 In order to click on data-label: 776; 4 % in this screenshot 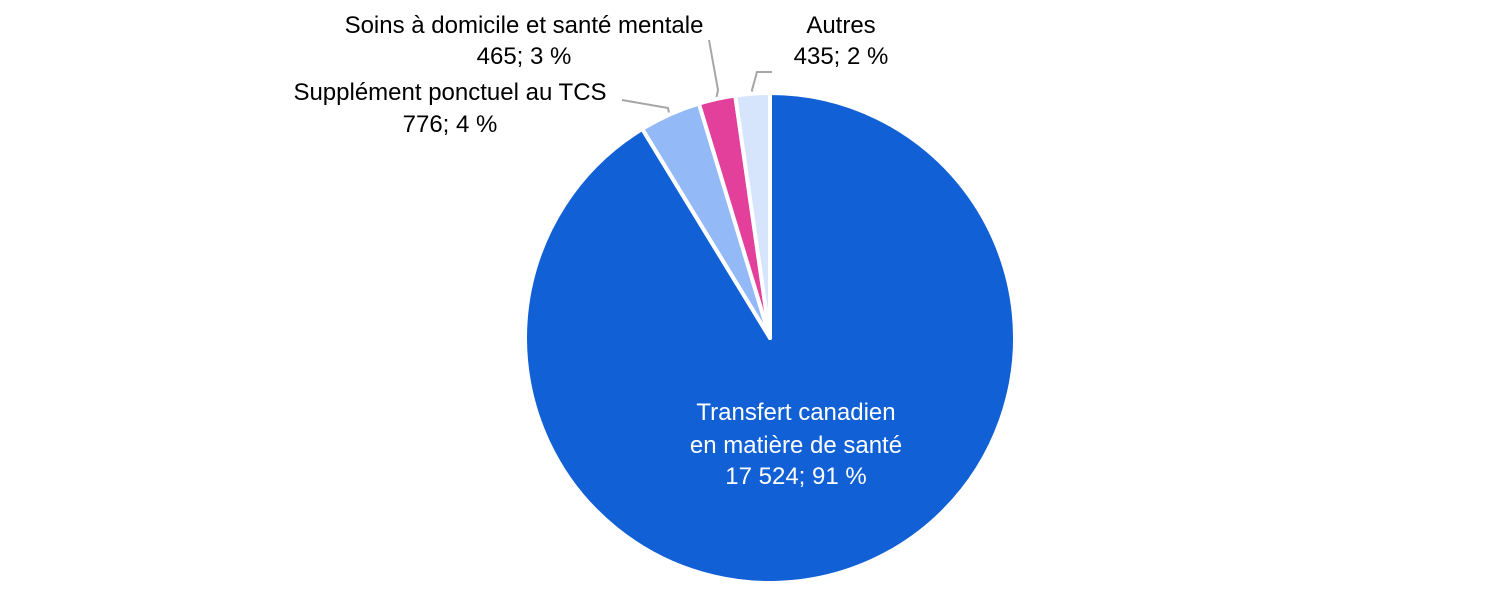, I will do `click(450, 124)`.